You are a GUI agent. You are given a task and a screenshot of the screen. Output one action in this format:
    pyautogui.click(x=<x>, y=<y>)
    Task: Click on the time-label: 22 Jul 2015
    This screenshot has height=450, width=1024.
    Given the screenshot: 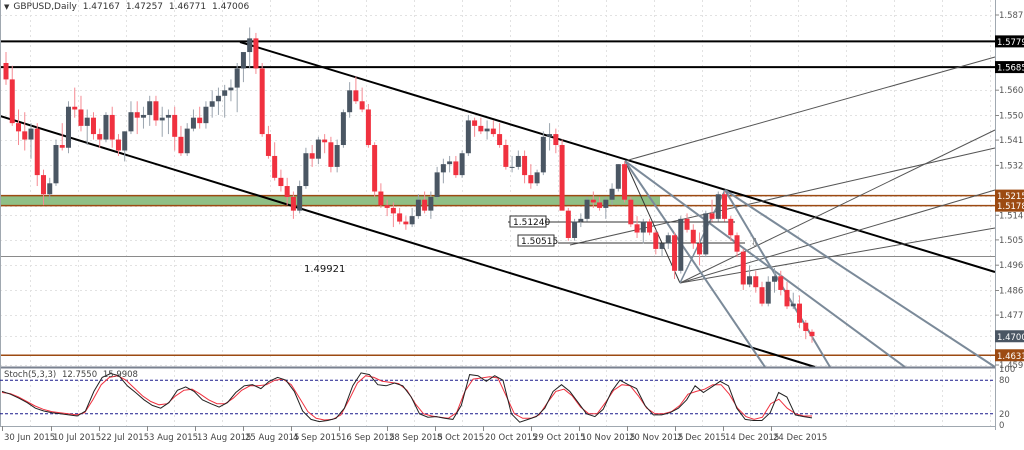 What is the action you would take?
    pyautogui.click(x=125, y=438)
    